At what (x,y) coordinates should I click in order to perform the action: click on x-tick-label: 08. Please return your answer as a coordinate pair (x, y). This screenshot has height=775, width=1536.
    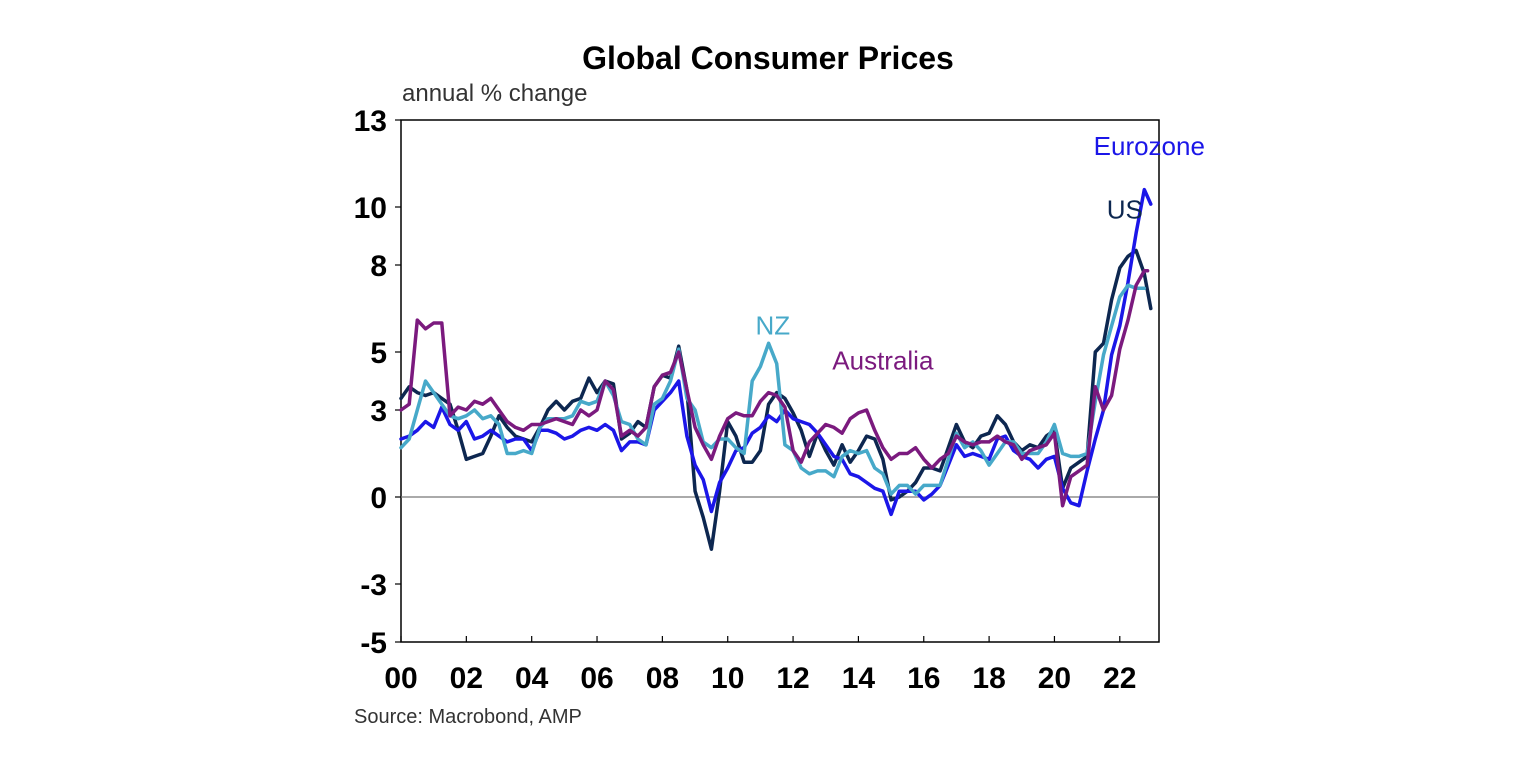
    Looking at the image, I should click on (662, 678).